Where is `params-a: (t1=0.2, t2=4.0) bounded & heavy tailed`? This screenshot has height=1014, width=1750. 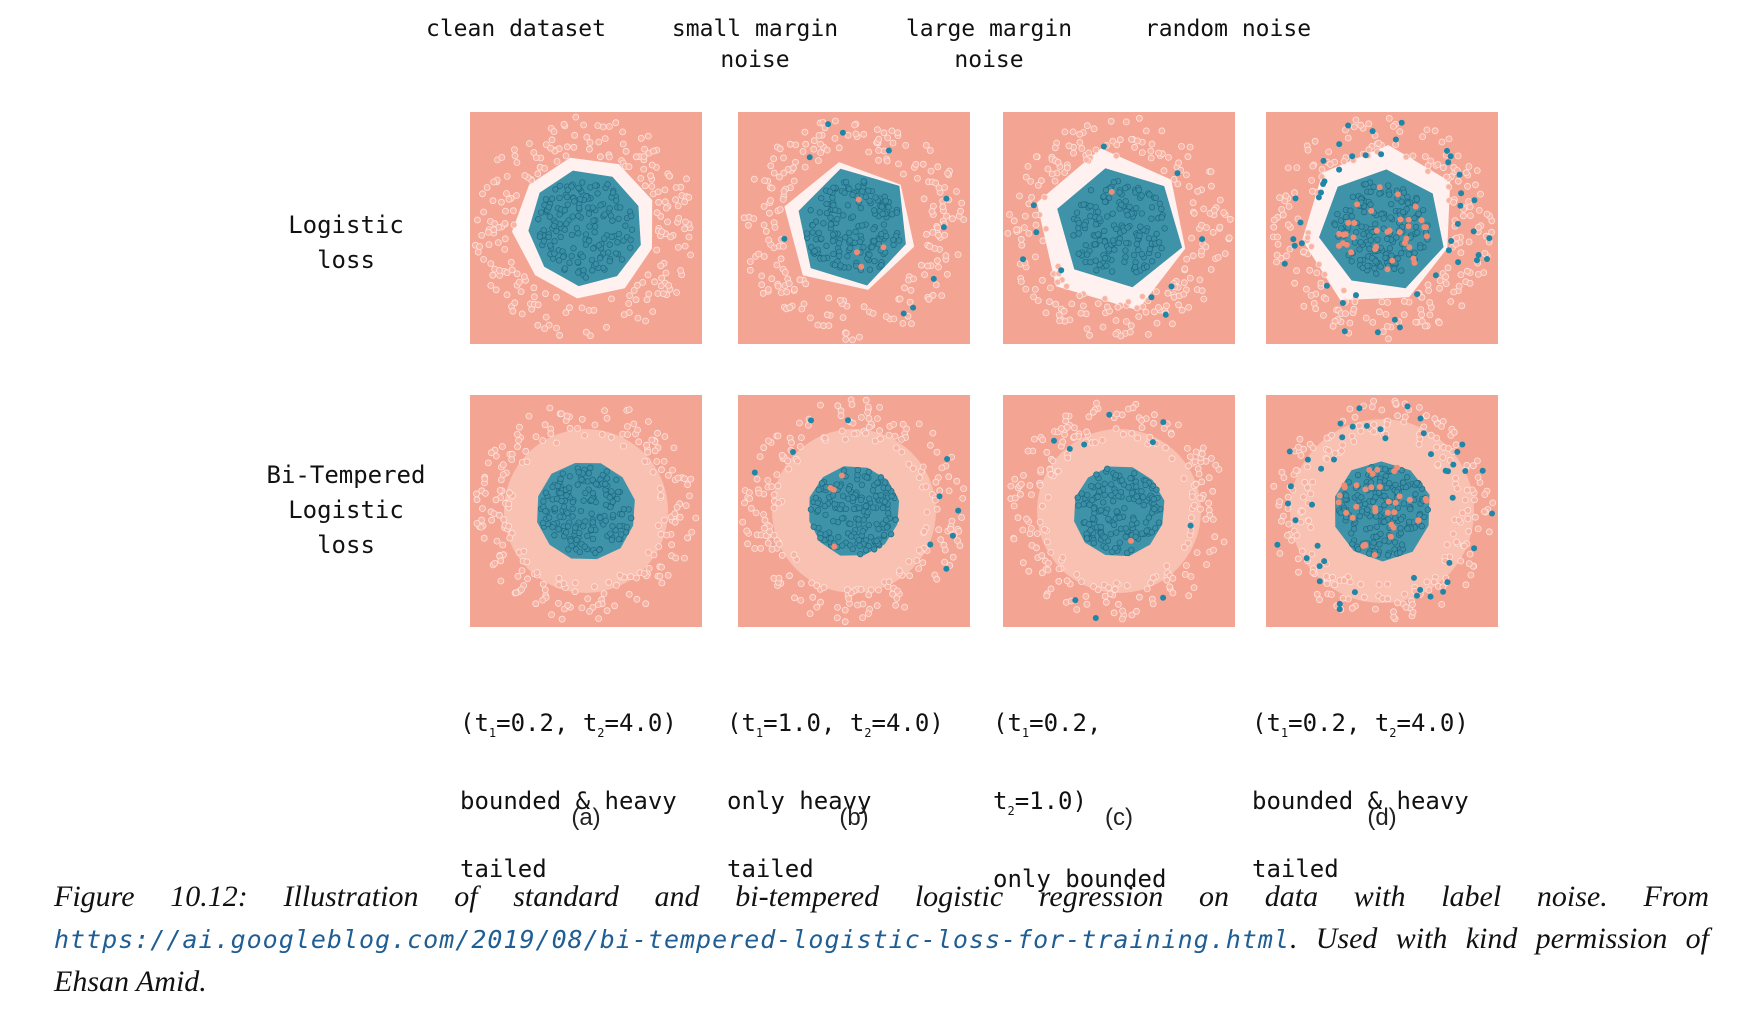 params-a: (t1=0.2, t2=4.0) bounded & heavy tailed is located at coordinates (590, 796).